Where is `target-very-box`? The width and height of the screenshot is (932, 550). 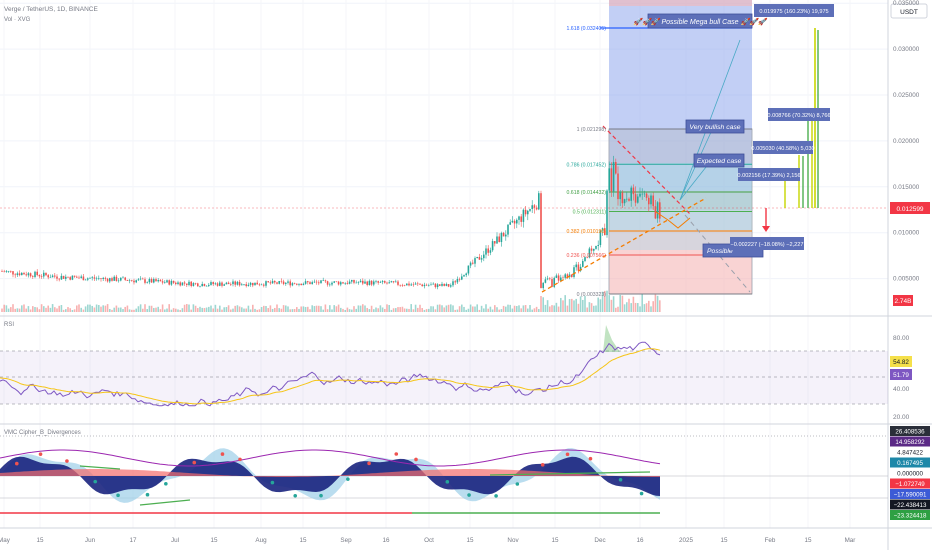 target-very-box is located at coordinates (799, 114).